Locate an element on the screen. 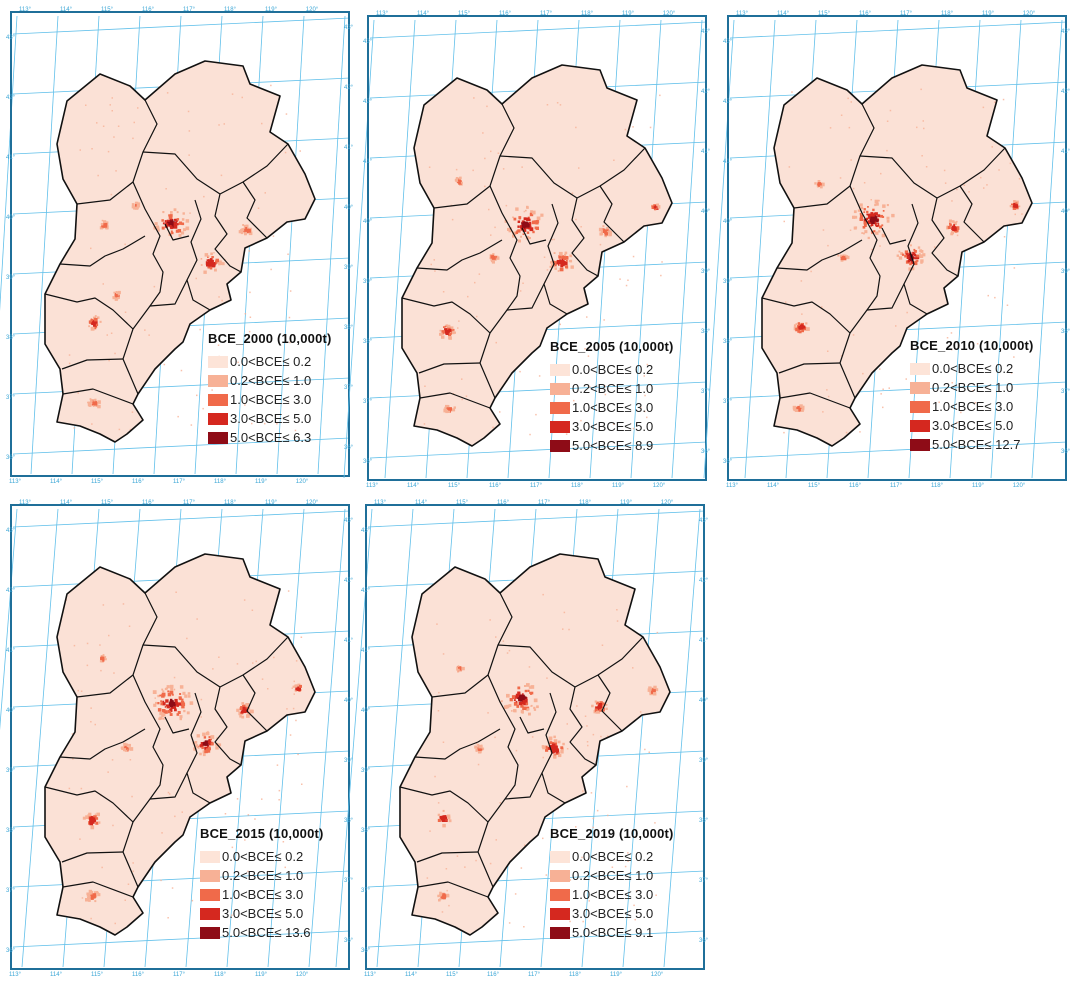  latitude-label: 38° is located at coordinates (1066, 332).